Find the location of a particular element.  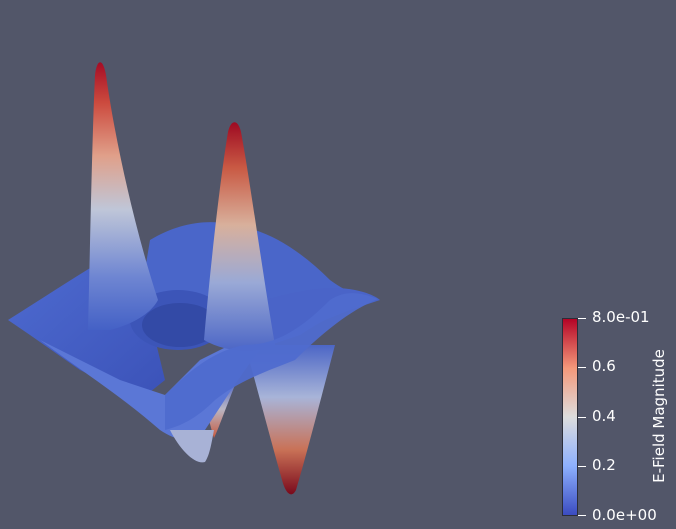

colorbar-tick-label: 0.6 is located at coordinates (604, 366).